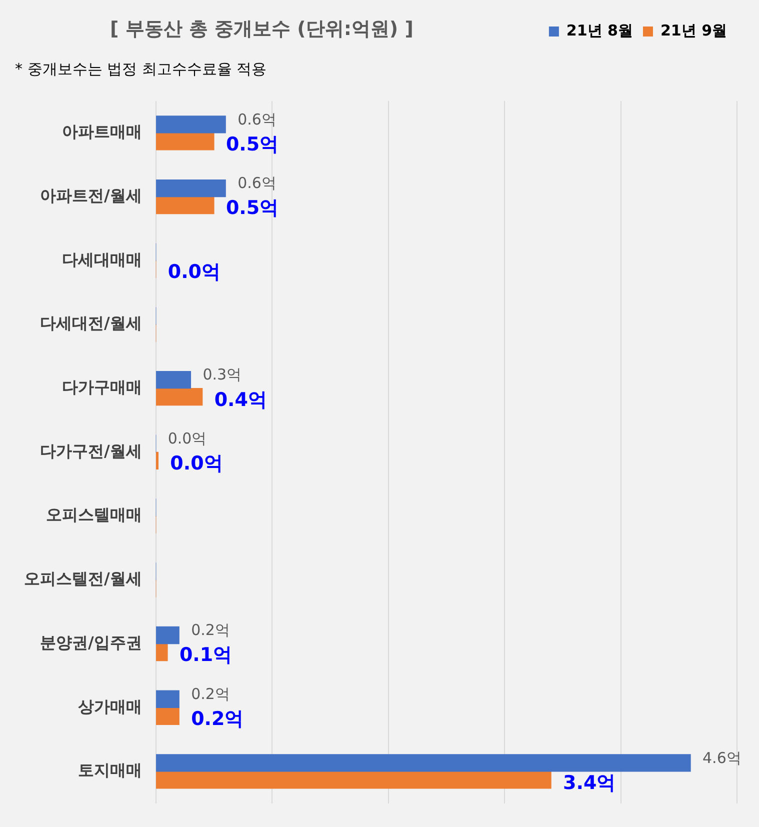 The image size is (759, 827). What do you see at coordinates (94, 514) in the screenshot?
I see `y-tick-label: 오피스텔매매` at bounding box center [94, 514].